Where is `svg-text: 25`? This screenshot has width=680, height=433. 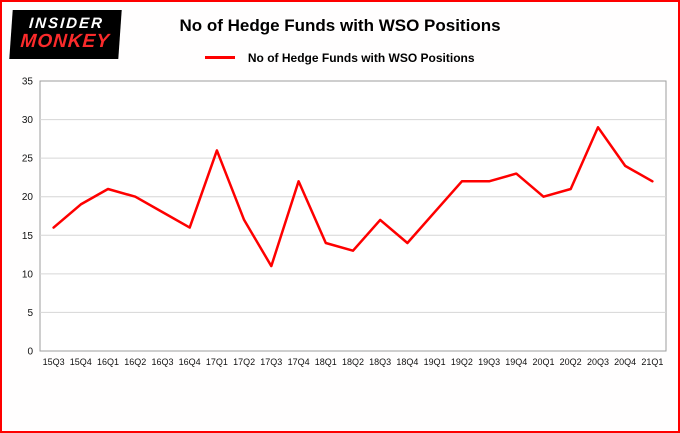 svg-text: 25 is located at coordinates (28, 159).